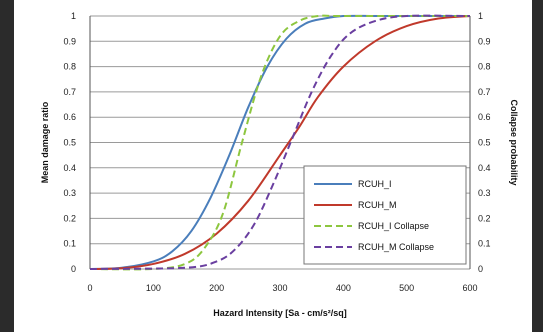 The height and width of the screenshot is (332, 543). Describe the element at coordinates (69, 117) in the screenshot. I see `y-tick-left-6: 0.6` at that location.